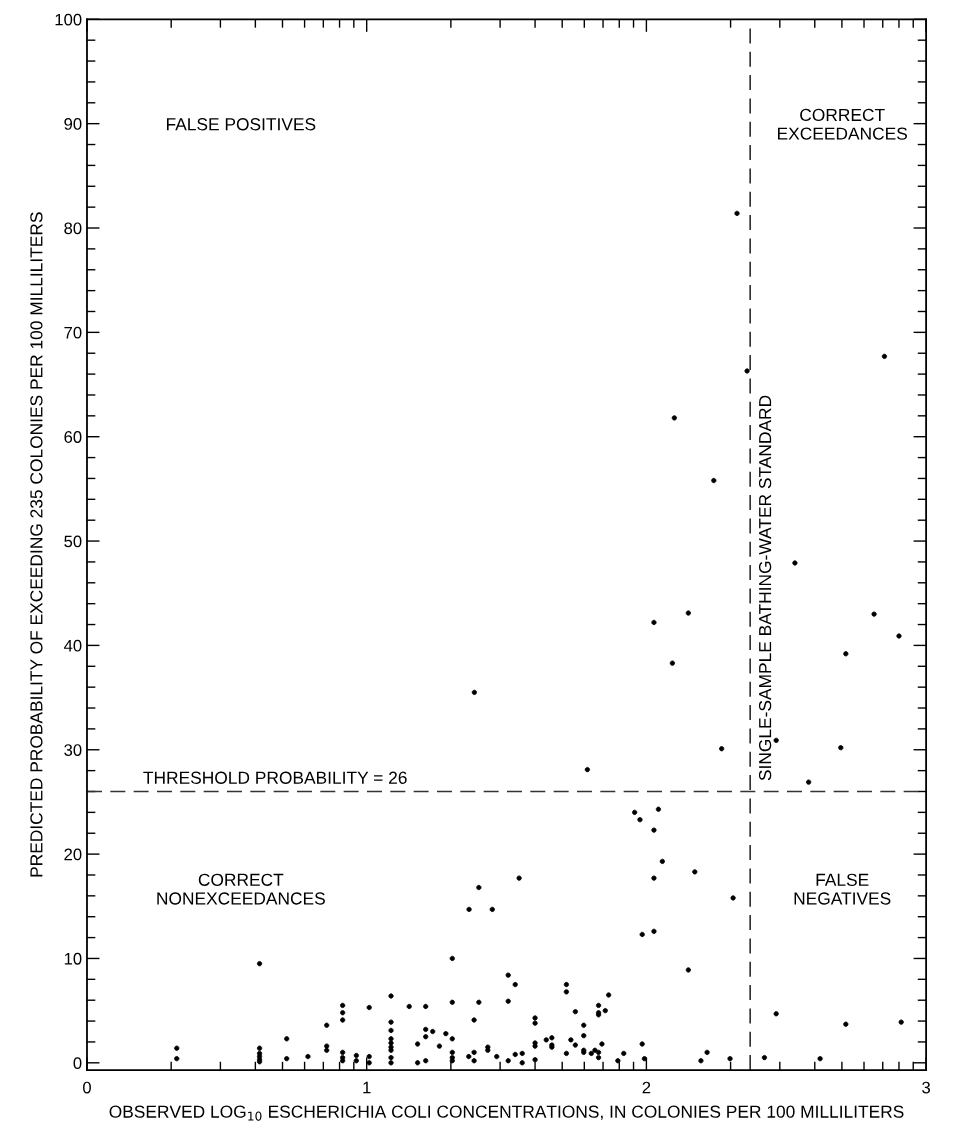 Image resolution: width=959 pixels, height=1136 pixels. Describe the element at coordinates (765, 588) in the screenshot. I see `ref-line-label: SINGLE-SAMPLE BATHING-WATER STANDARD` at that location.